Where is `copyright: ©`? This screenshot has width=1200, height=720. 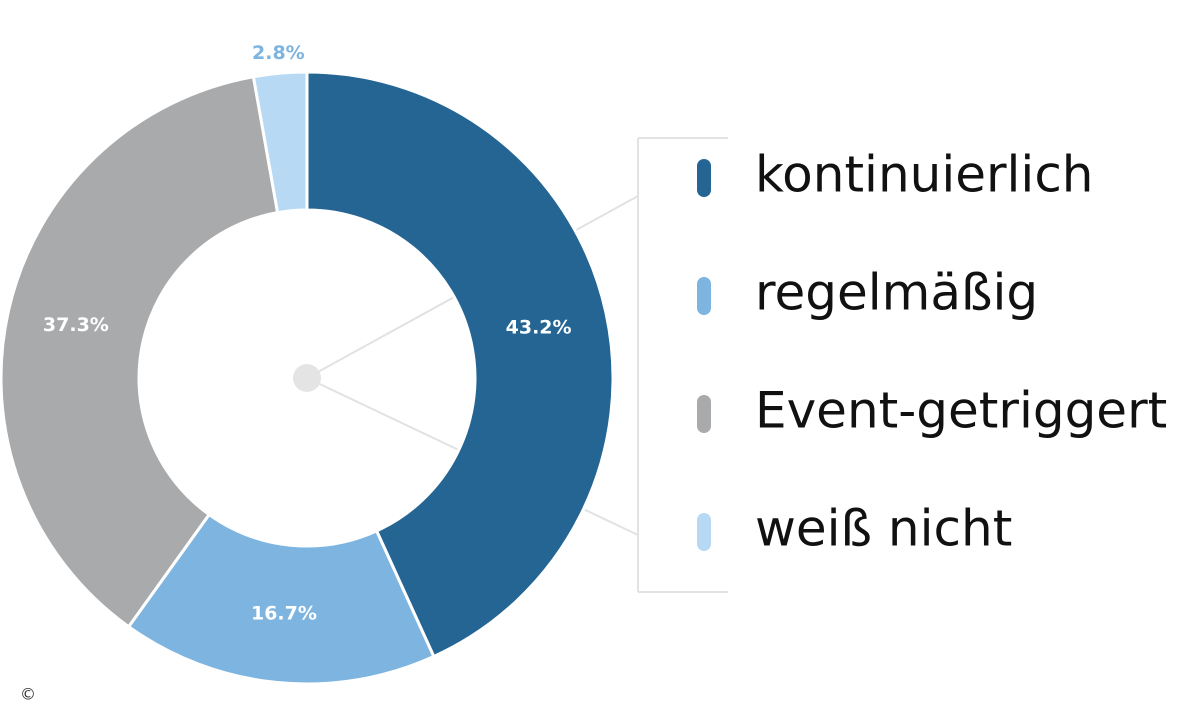 copyright: © is located at coordinates (28, 694).